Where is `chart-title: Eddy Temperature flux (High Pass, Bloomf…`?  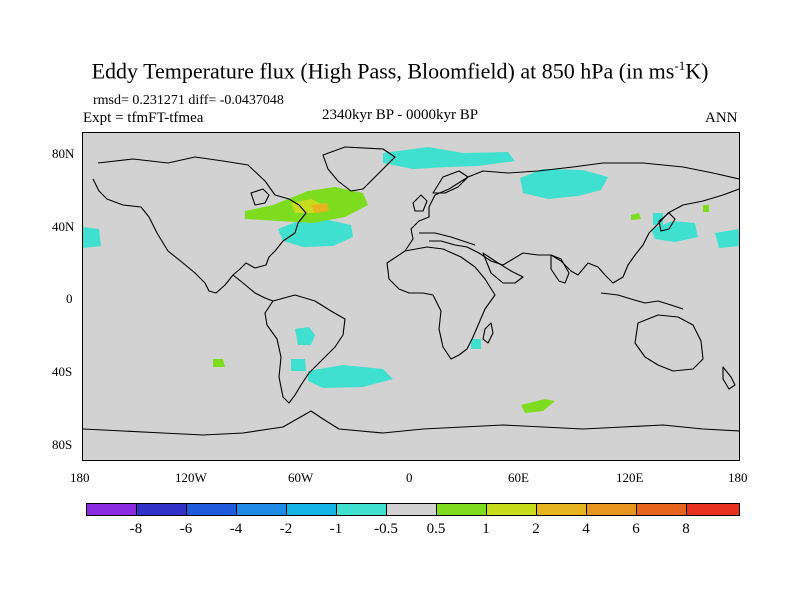
chart-title: Eddy Temperature flux (High Pass, Bloomf… is located at coordinates (400, 71).